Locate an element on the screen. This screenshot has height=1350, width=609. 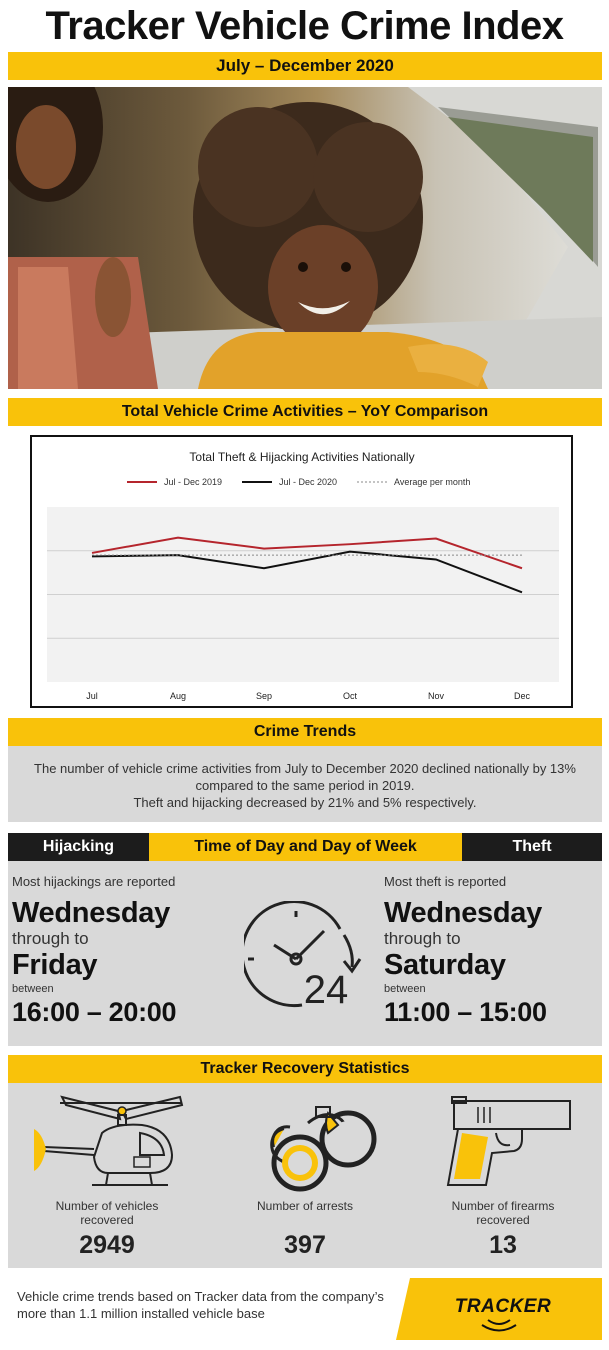
time-of-day-heading: Time of Day and Day of Week is located at coordinates (305, 847).